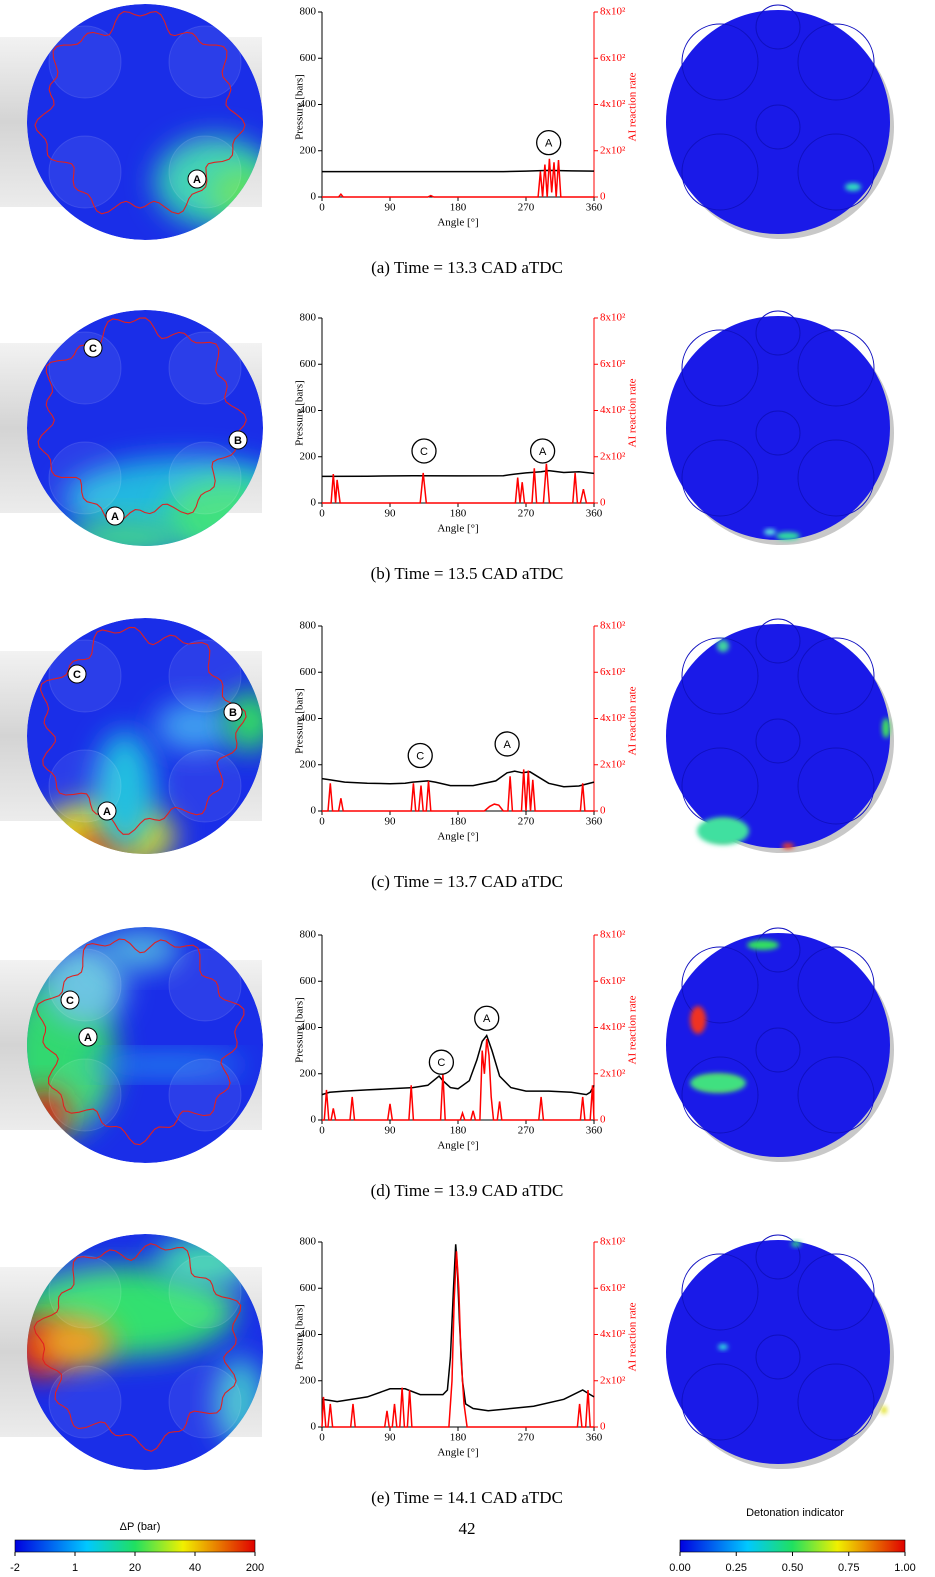  I want to click on colorbar-tick-label: 40, so click(195, 1568).